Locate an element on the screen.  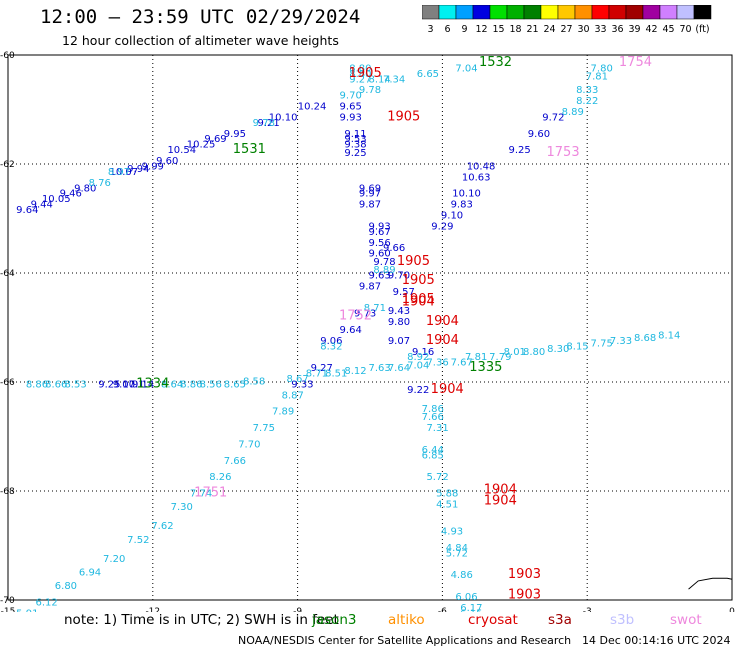
pass-time-label: 1335 is located at coordinates (485, 367).